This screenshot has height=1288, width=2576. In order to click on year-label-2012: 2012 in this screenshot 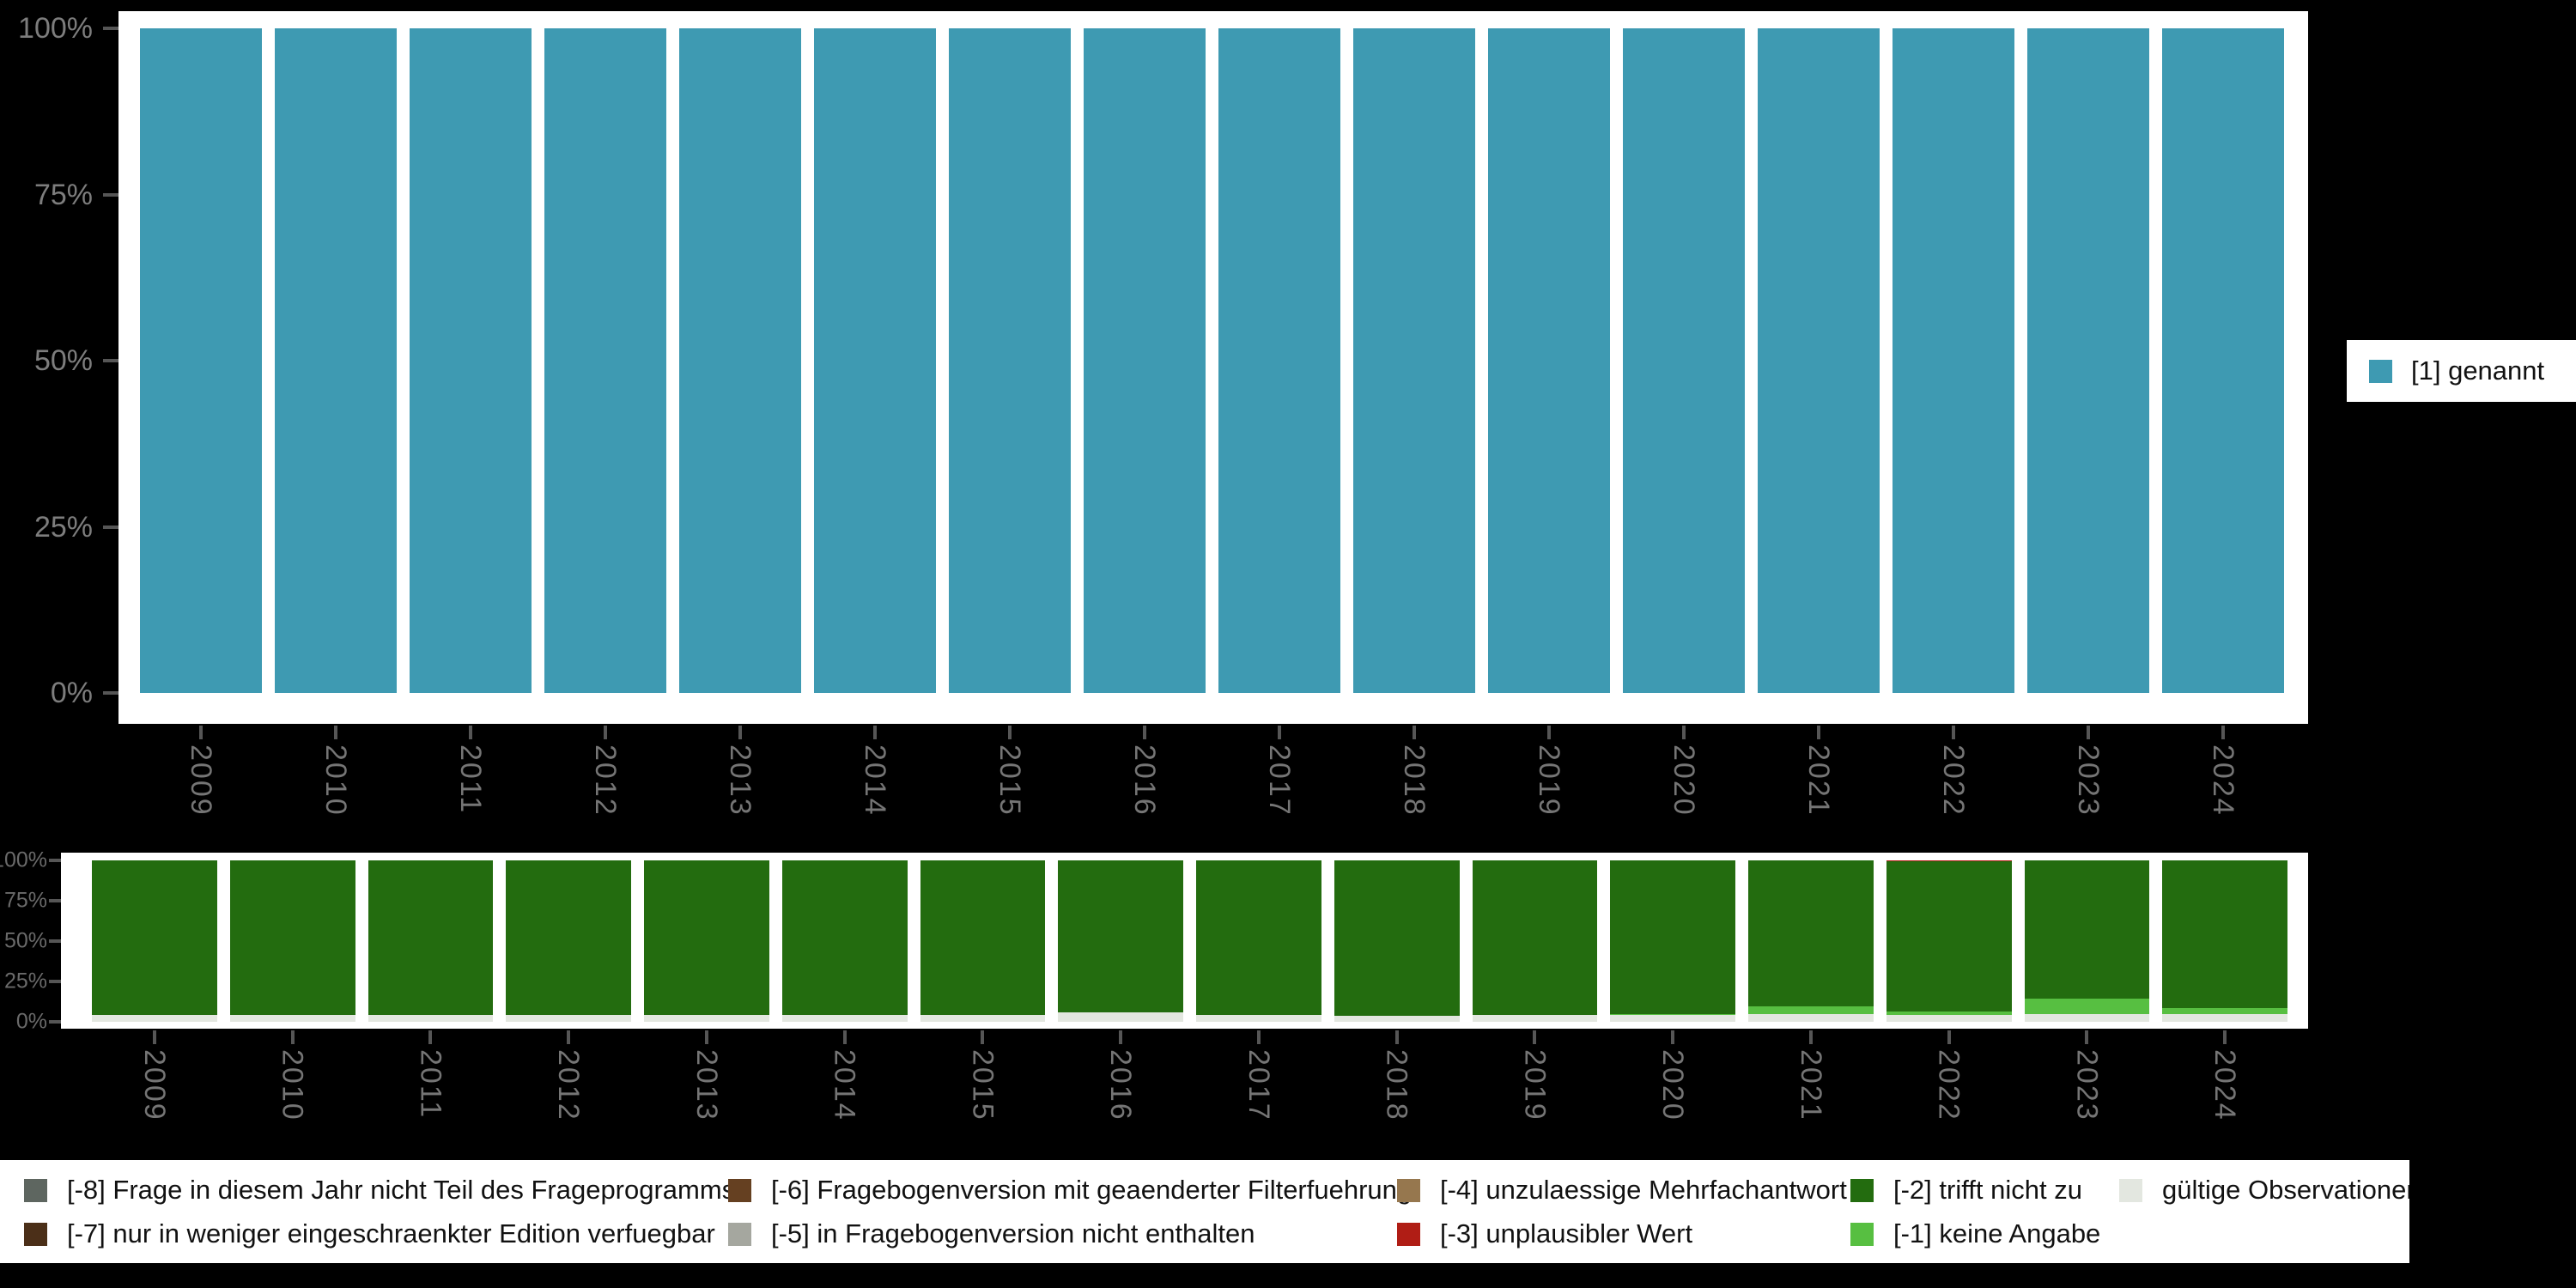, I will do `click(605, 781)`.